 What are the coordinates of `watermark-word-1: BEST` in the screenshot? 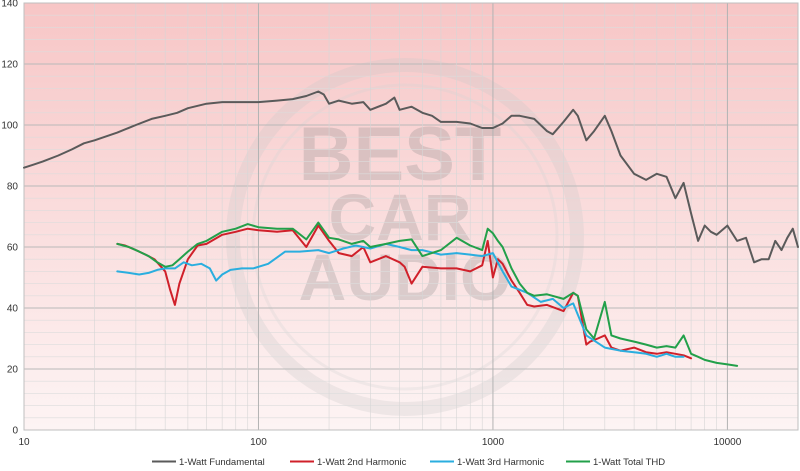 It's located at (400, 154).